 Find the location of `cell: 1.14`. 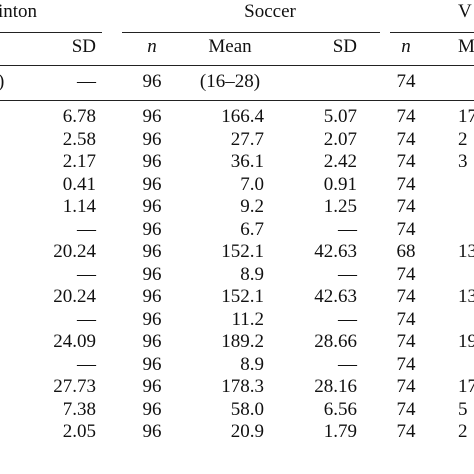

cell: 1.14 is located at coordinates (79, 206).